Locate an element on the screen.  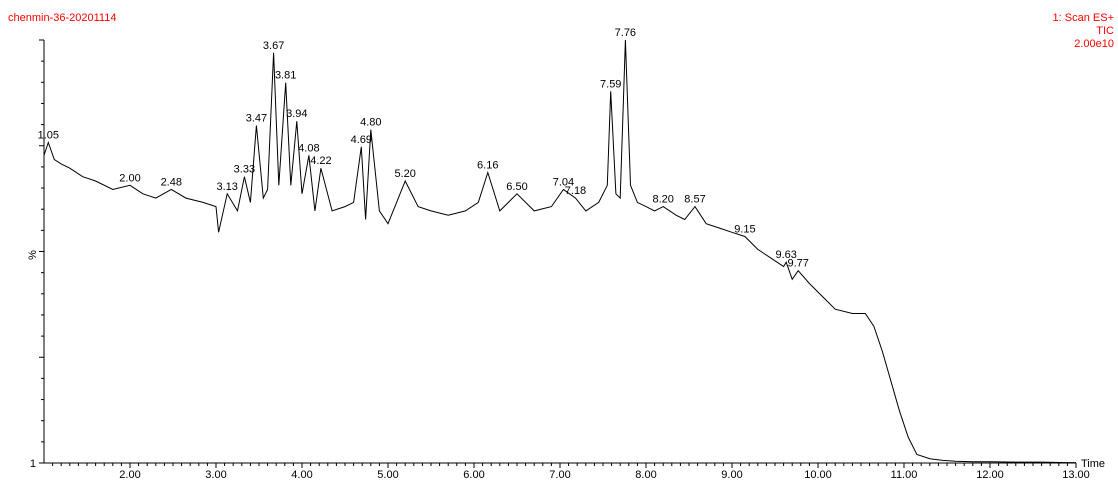
peak-label: 9.63 is located at coordinates (785, 255).